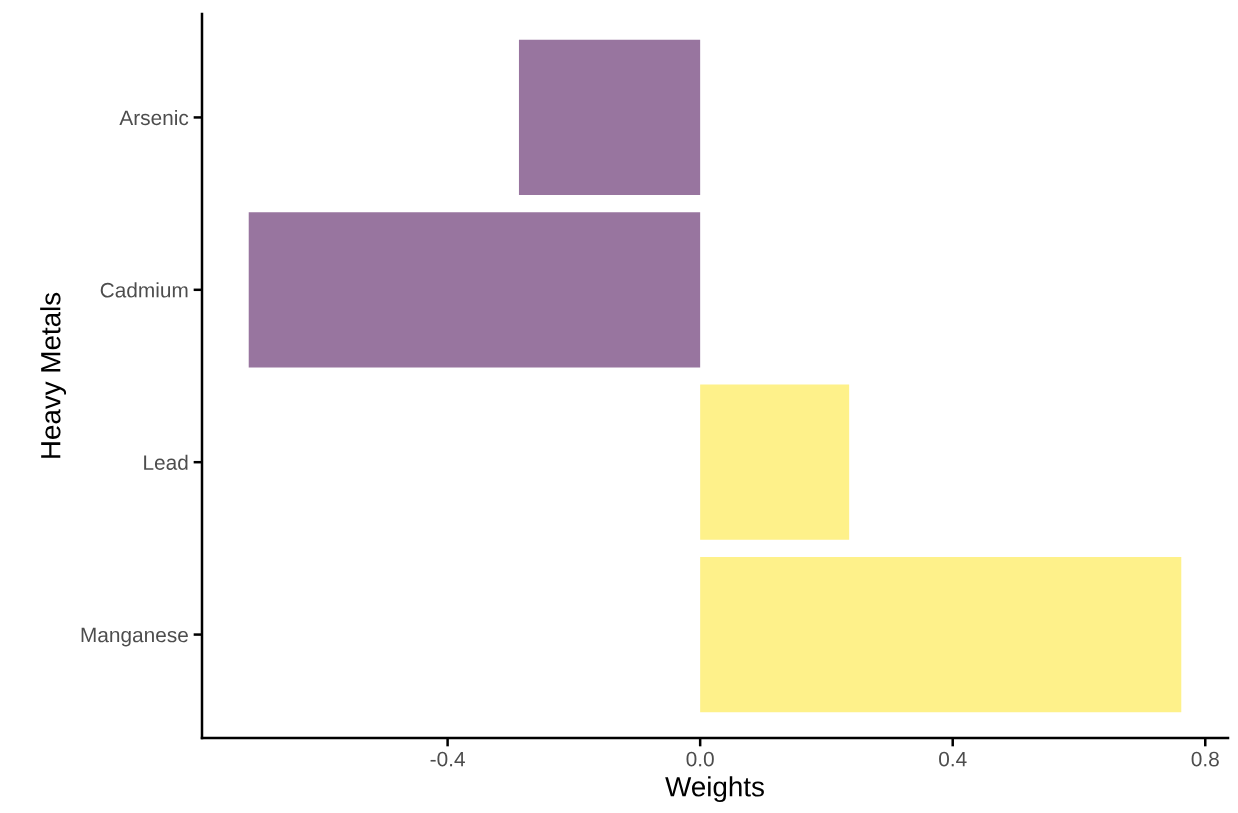 The width and height of the screenshot is (1238, 813). I want to click on y-tick-label: Manganese, so click(134, 637).